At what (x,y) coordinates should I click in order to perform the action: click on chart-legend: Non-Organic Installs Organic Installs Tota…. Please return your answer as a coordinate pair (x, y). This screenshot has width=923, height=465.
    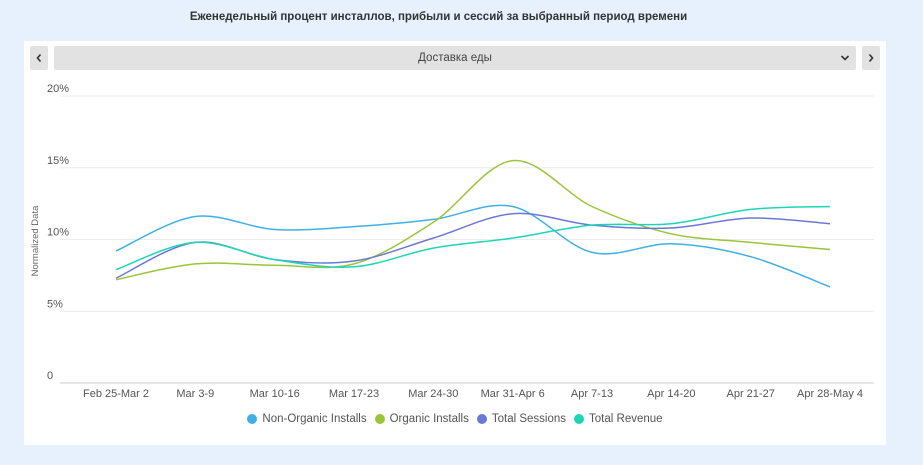
    Looking at the image, I should click on (455, 419).